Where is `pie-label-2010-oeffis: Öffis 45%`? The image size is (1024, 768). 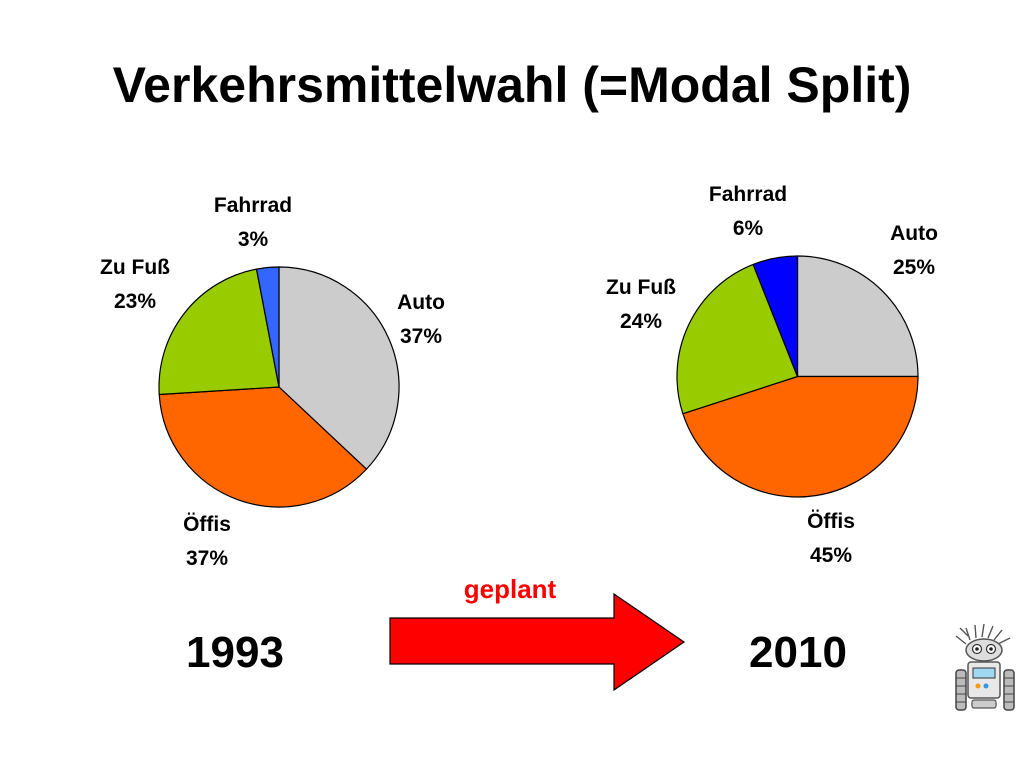 pie-label-2010-oeffis: Öffis 45% is located at coordinates (831, 539).